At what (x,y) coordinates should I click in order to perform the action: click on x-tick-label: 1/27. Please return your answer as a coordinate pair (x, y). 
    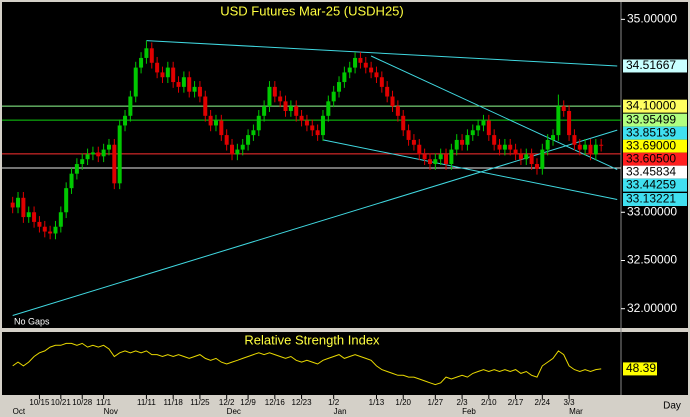
    Looking at the image, I should click on (436, 402).